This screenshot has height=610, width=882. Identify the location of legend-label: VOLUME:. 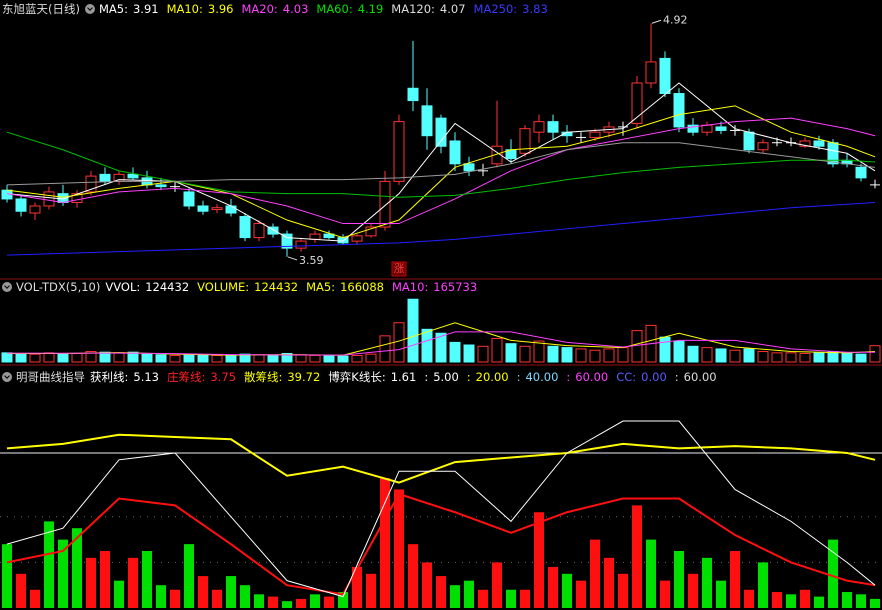
(223, 287).